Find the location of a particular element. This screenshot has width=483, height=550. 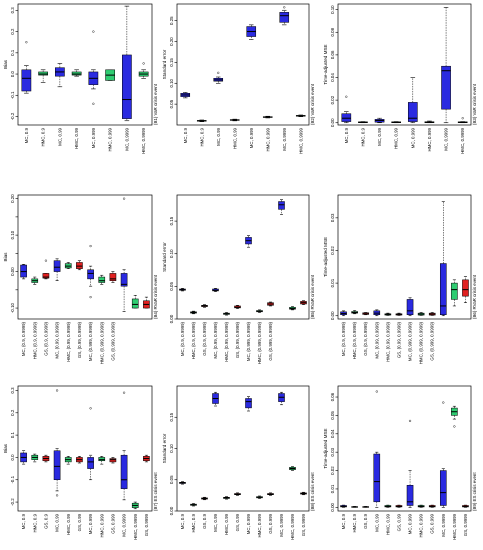

panel-caption: (B4) RVaR crisis event is located at coordinates (155, 296).